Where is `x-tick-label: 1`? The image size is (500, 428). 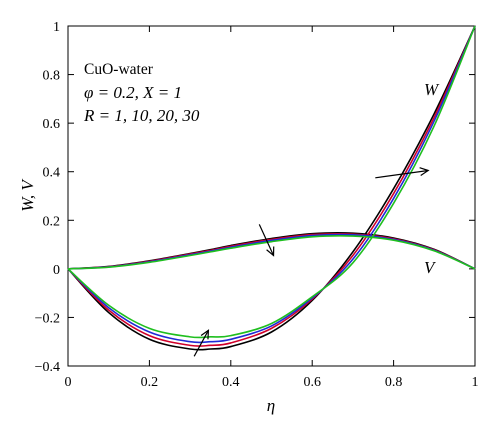
x-tick-label: 1 is located at coordinates (475, 382).